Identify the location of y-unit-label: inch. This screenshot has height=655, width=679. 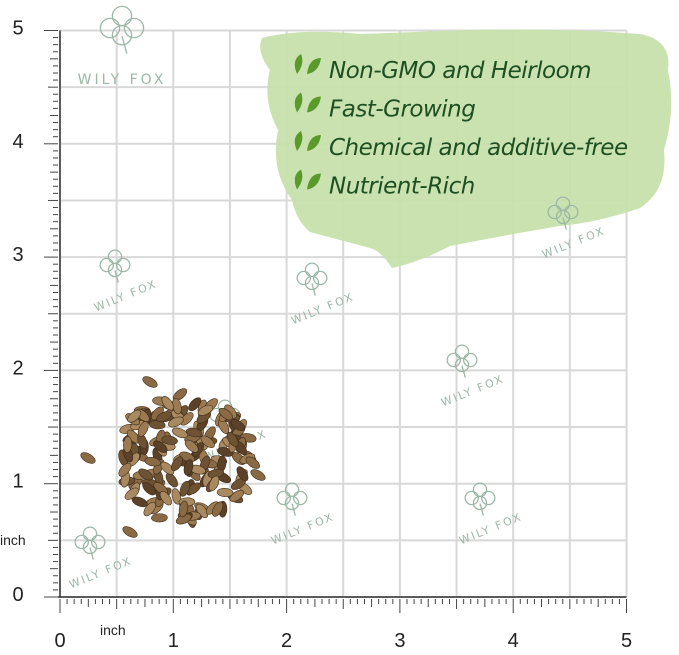
(13, 540).